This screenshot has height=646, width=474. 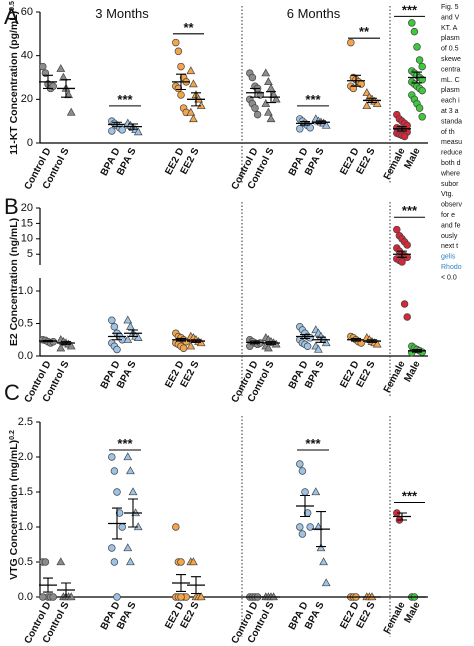 What do you see at coordinates (448, 215) in the screenshot?
I see `caption-line: for e` at bounding box center [448, 215].